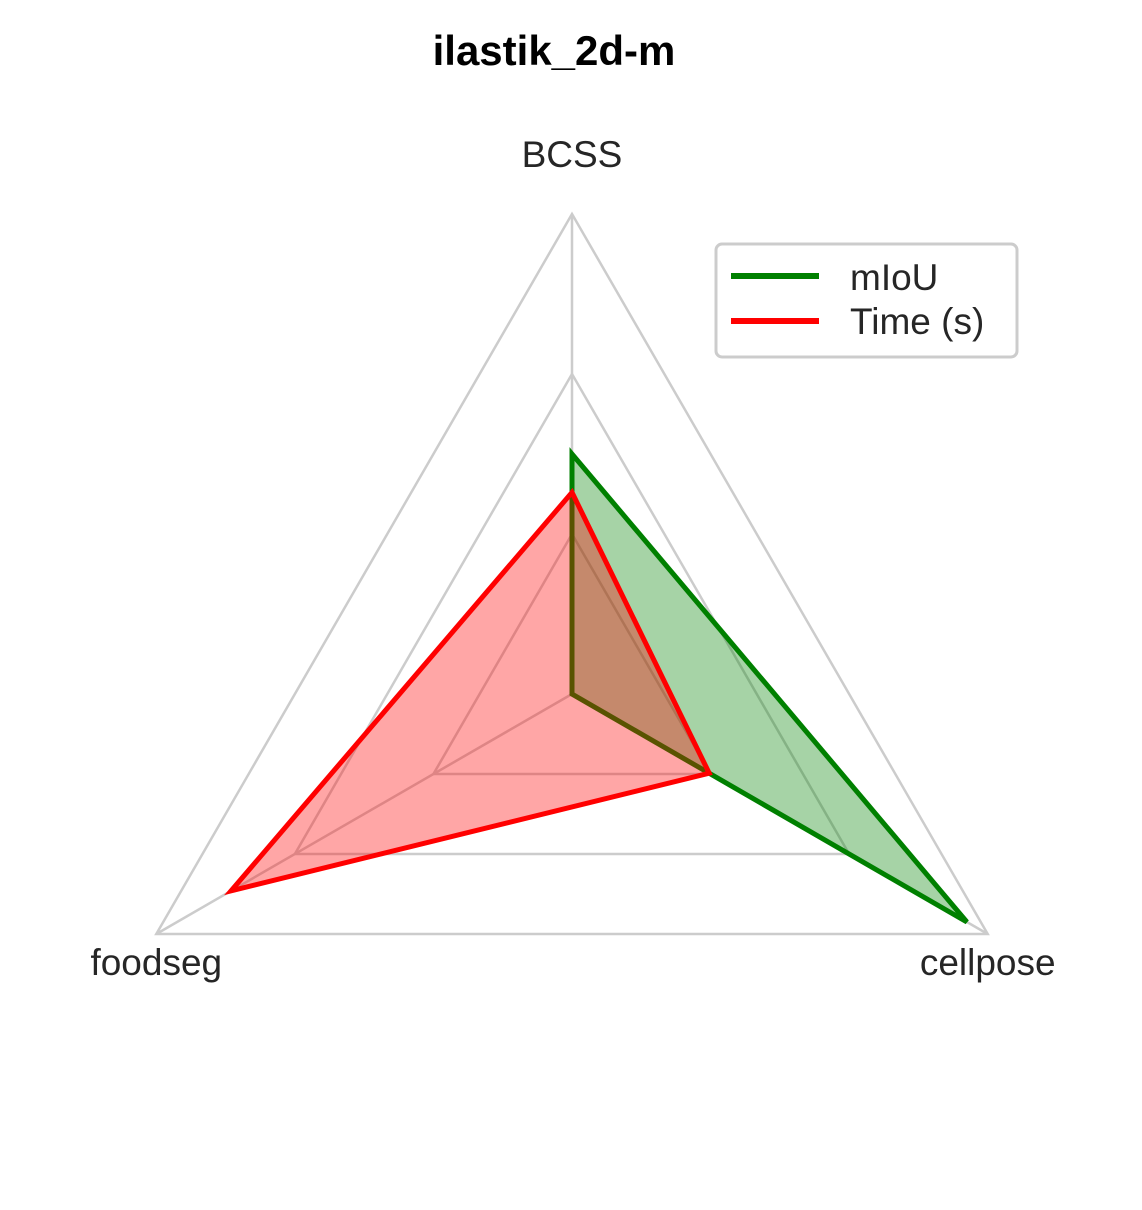  Describe the element at coordinates (894, 277) in the screenshot. I see `legend-label-miou: mIoU` at that location.